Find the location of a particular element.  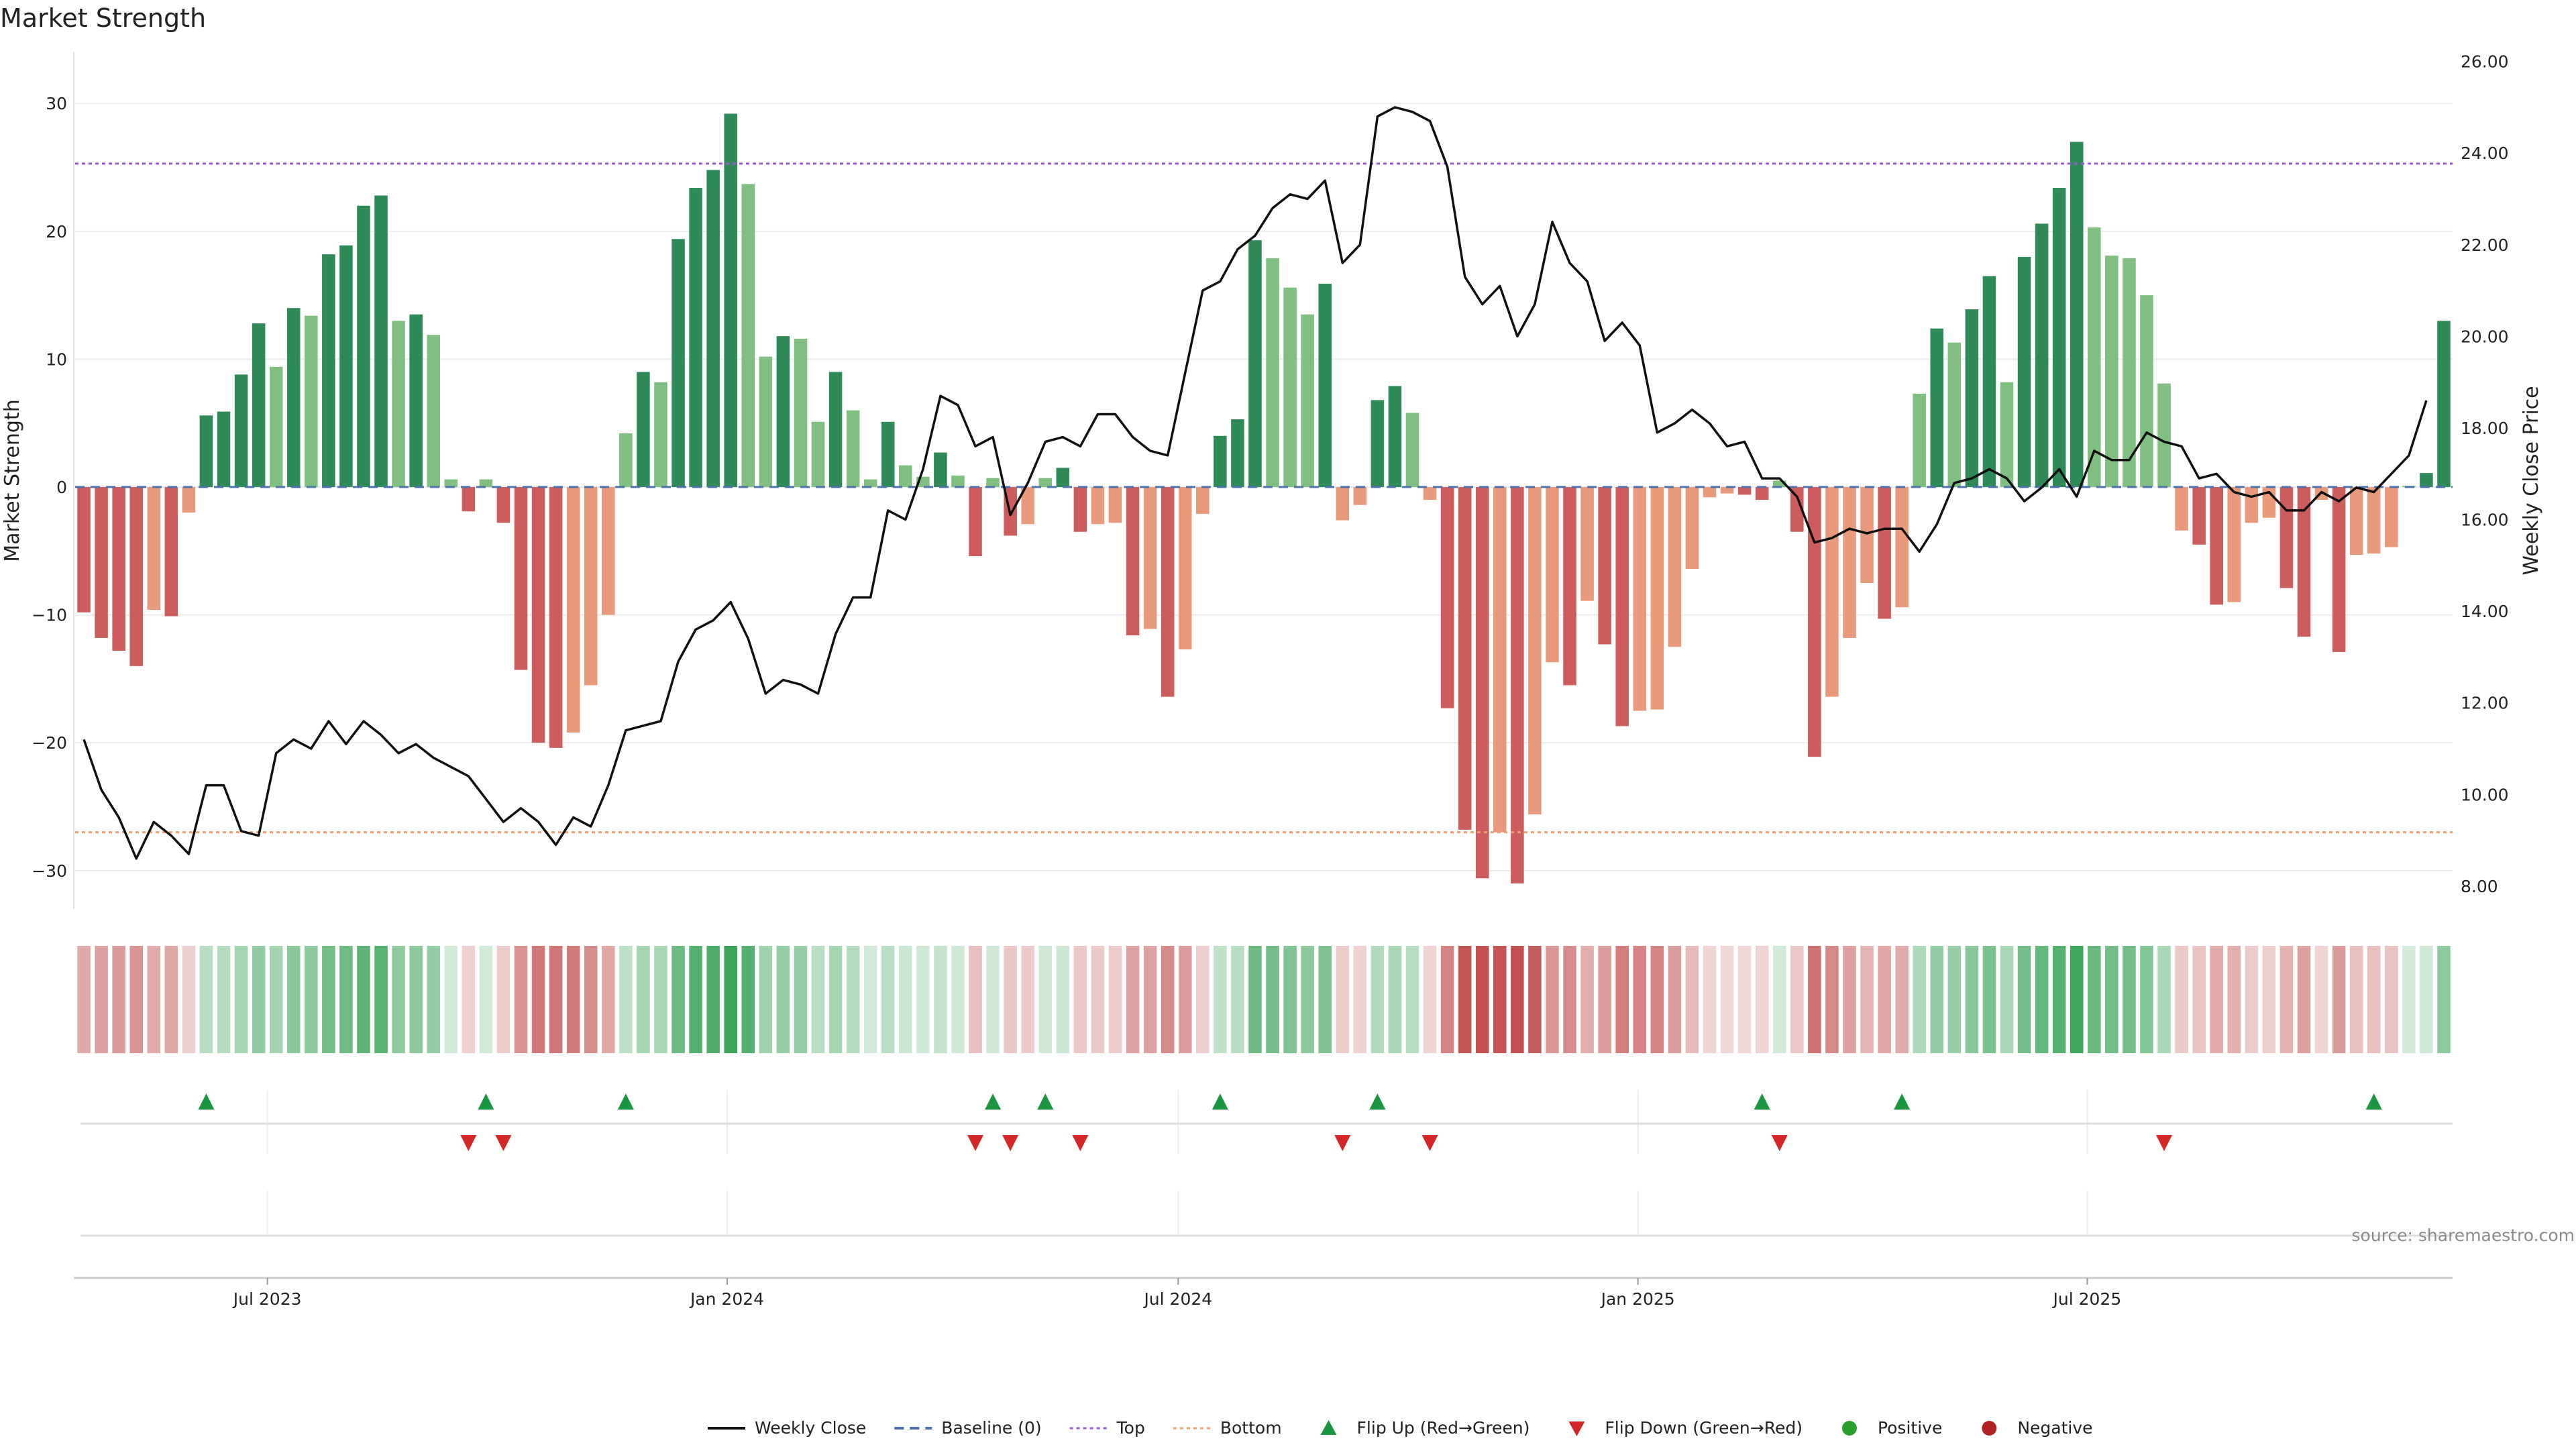

y2-tick-label: 8.00 is located at coordinates (2479, 886).